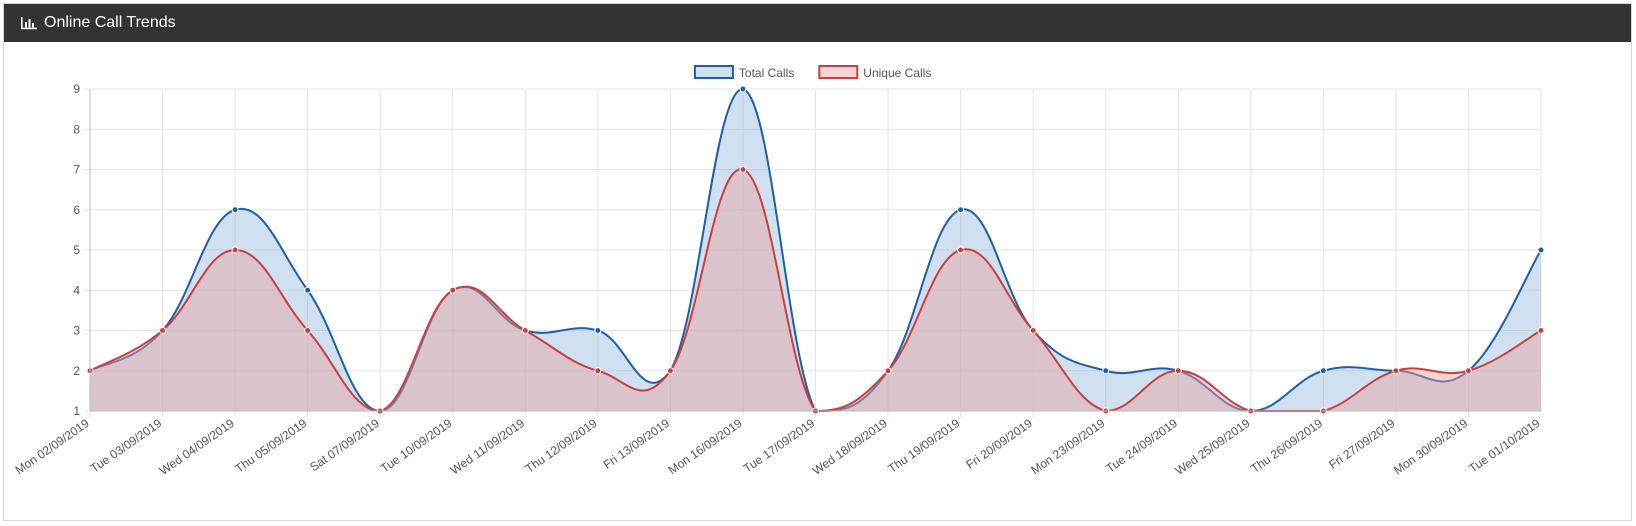 The width and height of the screenshot is (1636, 526). I want to click on legend-label: Total Calls, so click(766, 73).